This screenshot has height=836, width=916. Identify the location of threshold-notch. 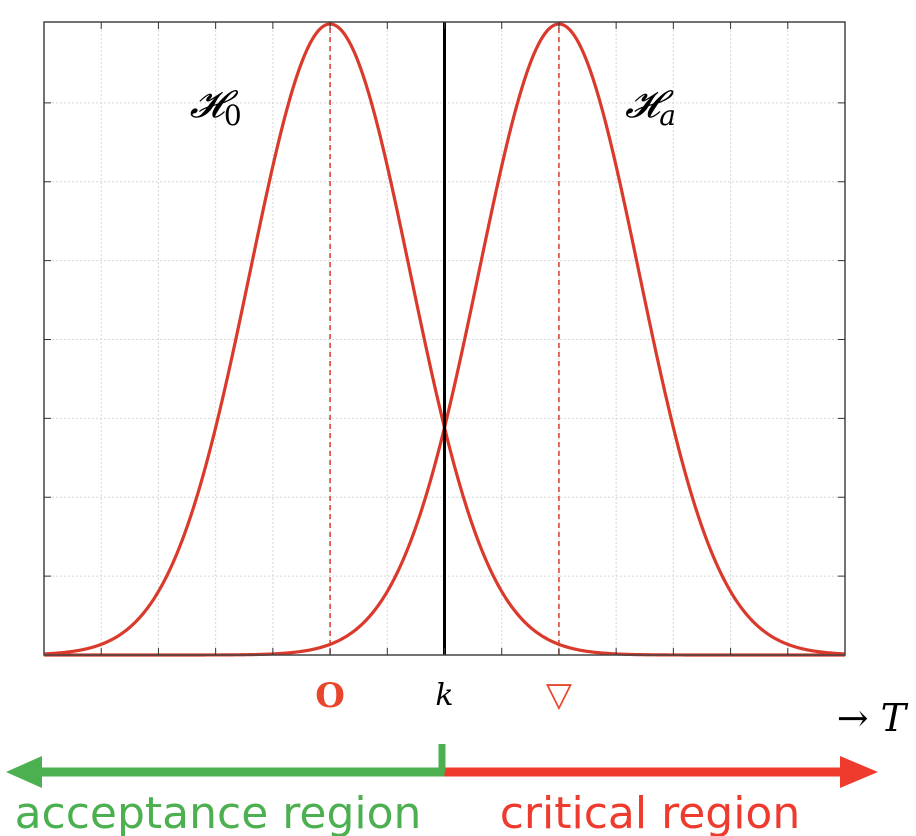
(442, 758).